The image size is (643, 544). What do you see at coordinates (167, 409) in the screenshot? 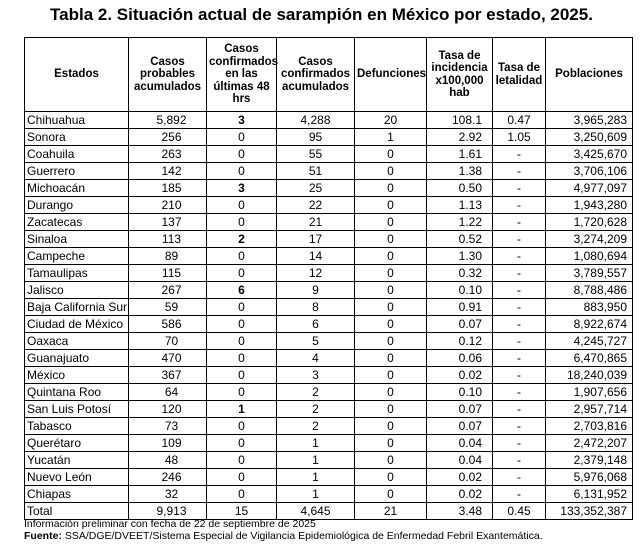
I see `cell-probables: 120` at bounding box center [167, 409].